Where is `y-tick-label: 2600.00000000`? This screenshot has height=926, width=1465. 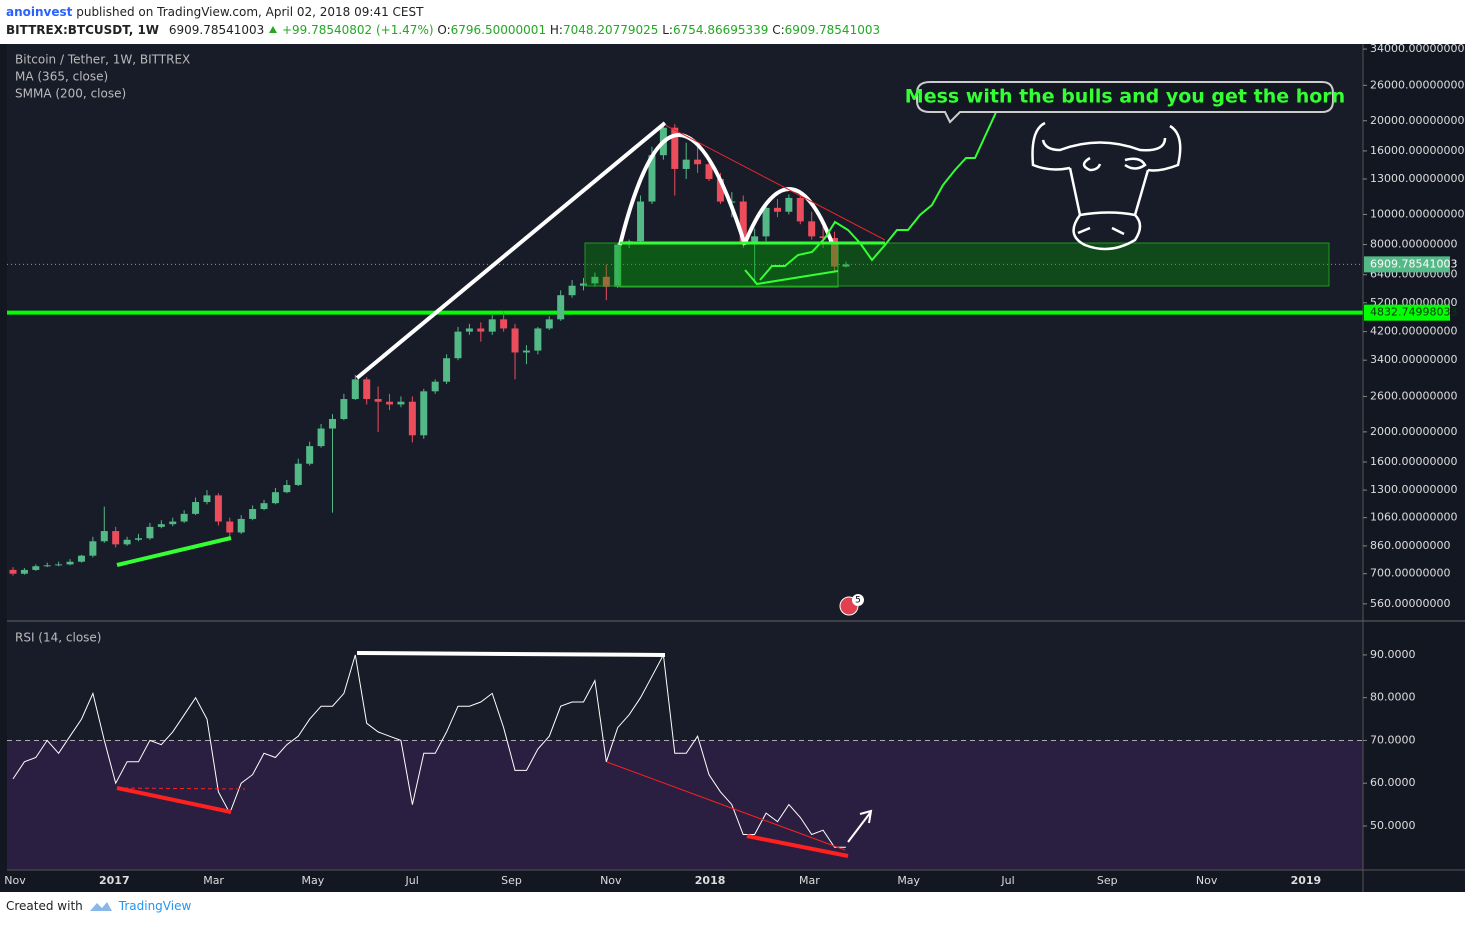 y-tick-label: 2600.00000000 is located at coordinates (1413, 395).